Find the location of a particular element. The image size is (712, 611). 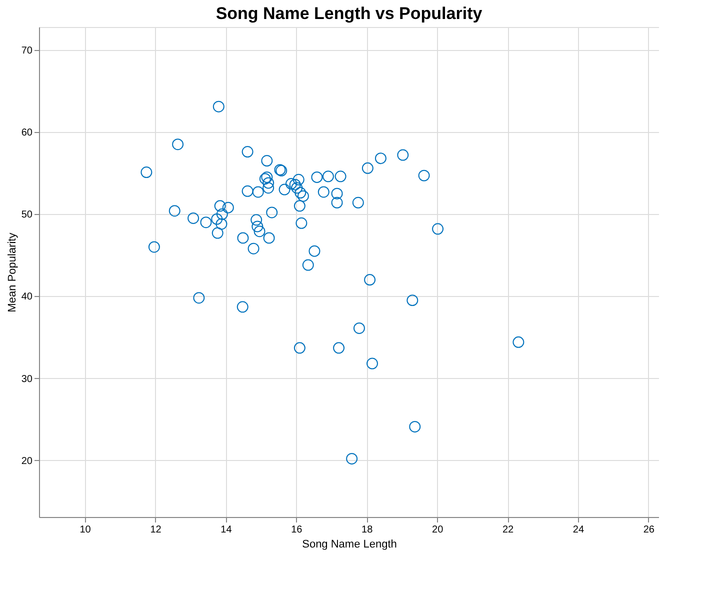

chart-title: Song Name Length vs Popularity is located at coordinates (349, 13).